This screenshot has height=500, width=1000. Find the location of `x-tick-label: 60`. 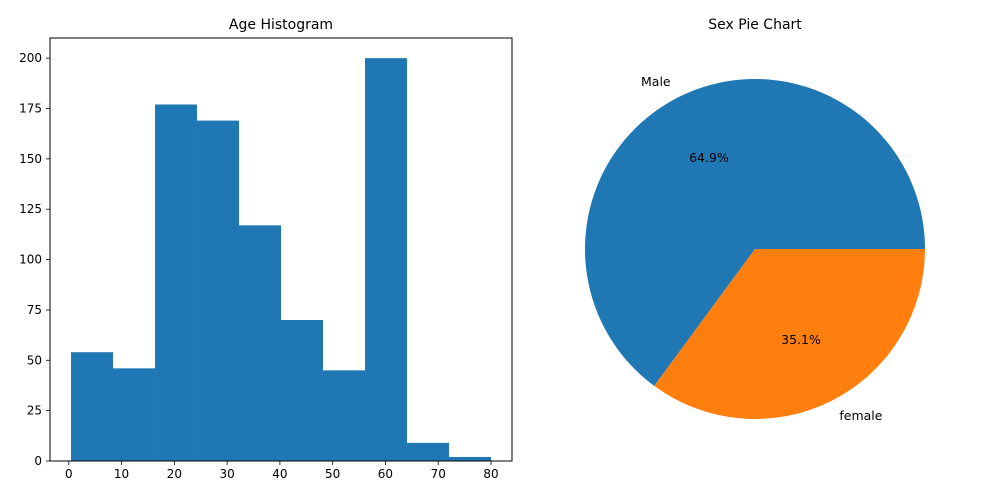

x-tick-label: 60 is located at coordinates (385, 474).